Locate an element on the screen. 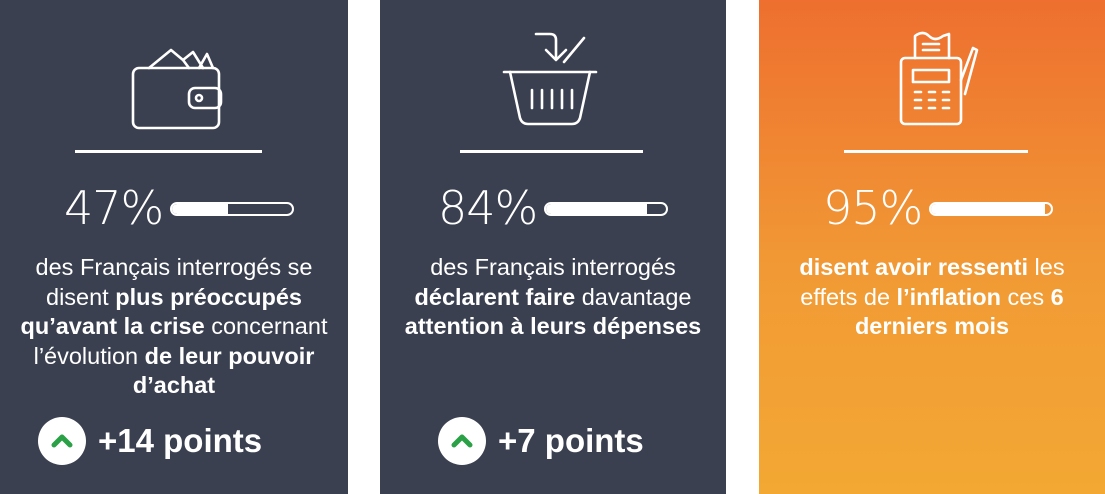  stat-row: 47% is located at coordinates (174, 210).